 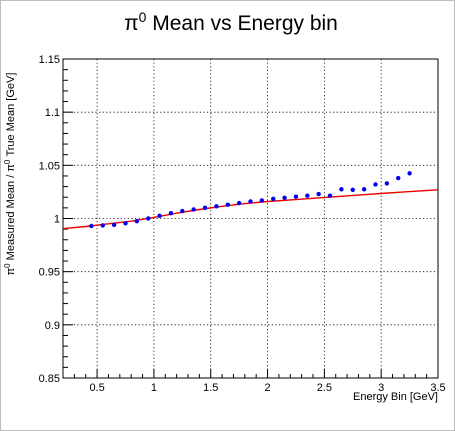 I want to click on chart-title: π0 Mean vs Energy bin, so click(x=231, y=22).